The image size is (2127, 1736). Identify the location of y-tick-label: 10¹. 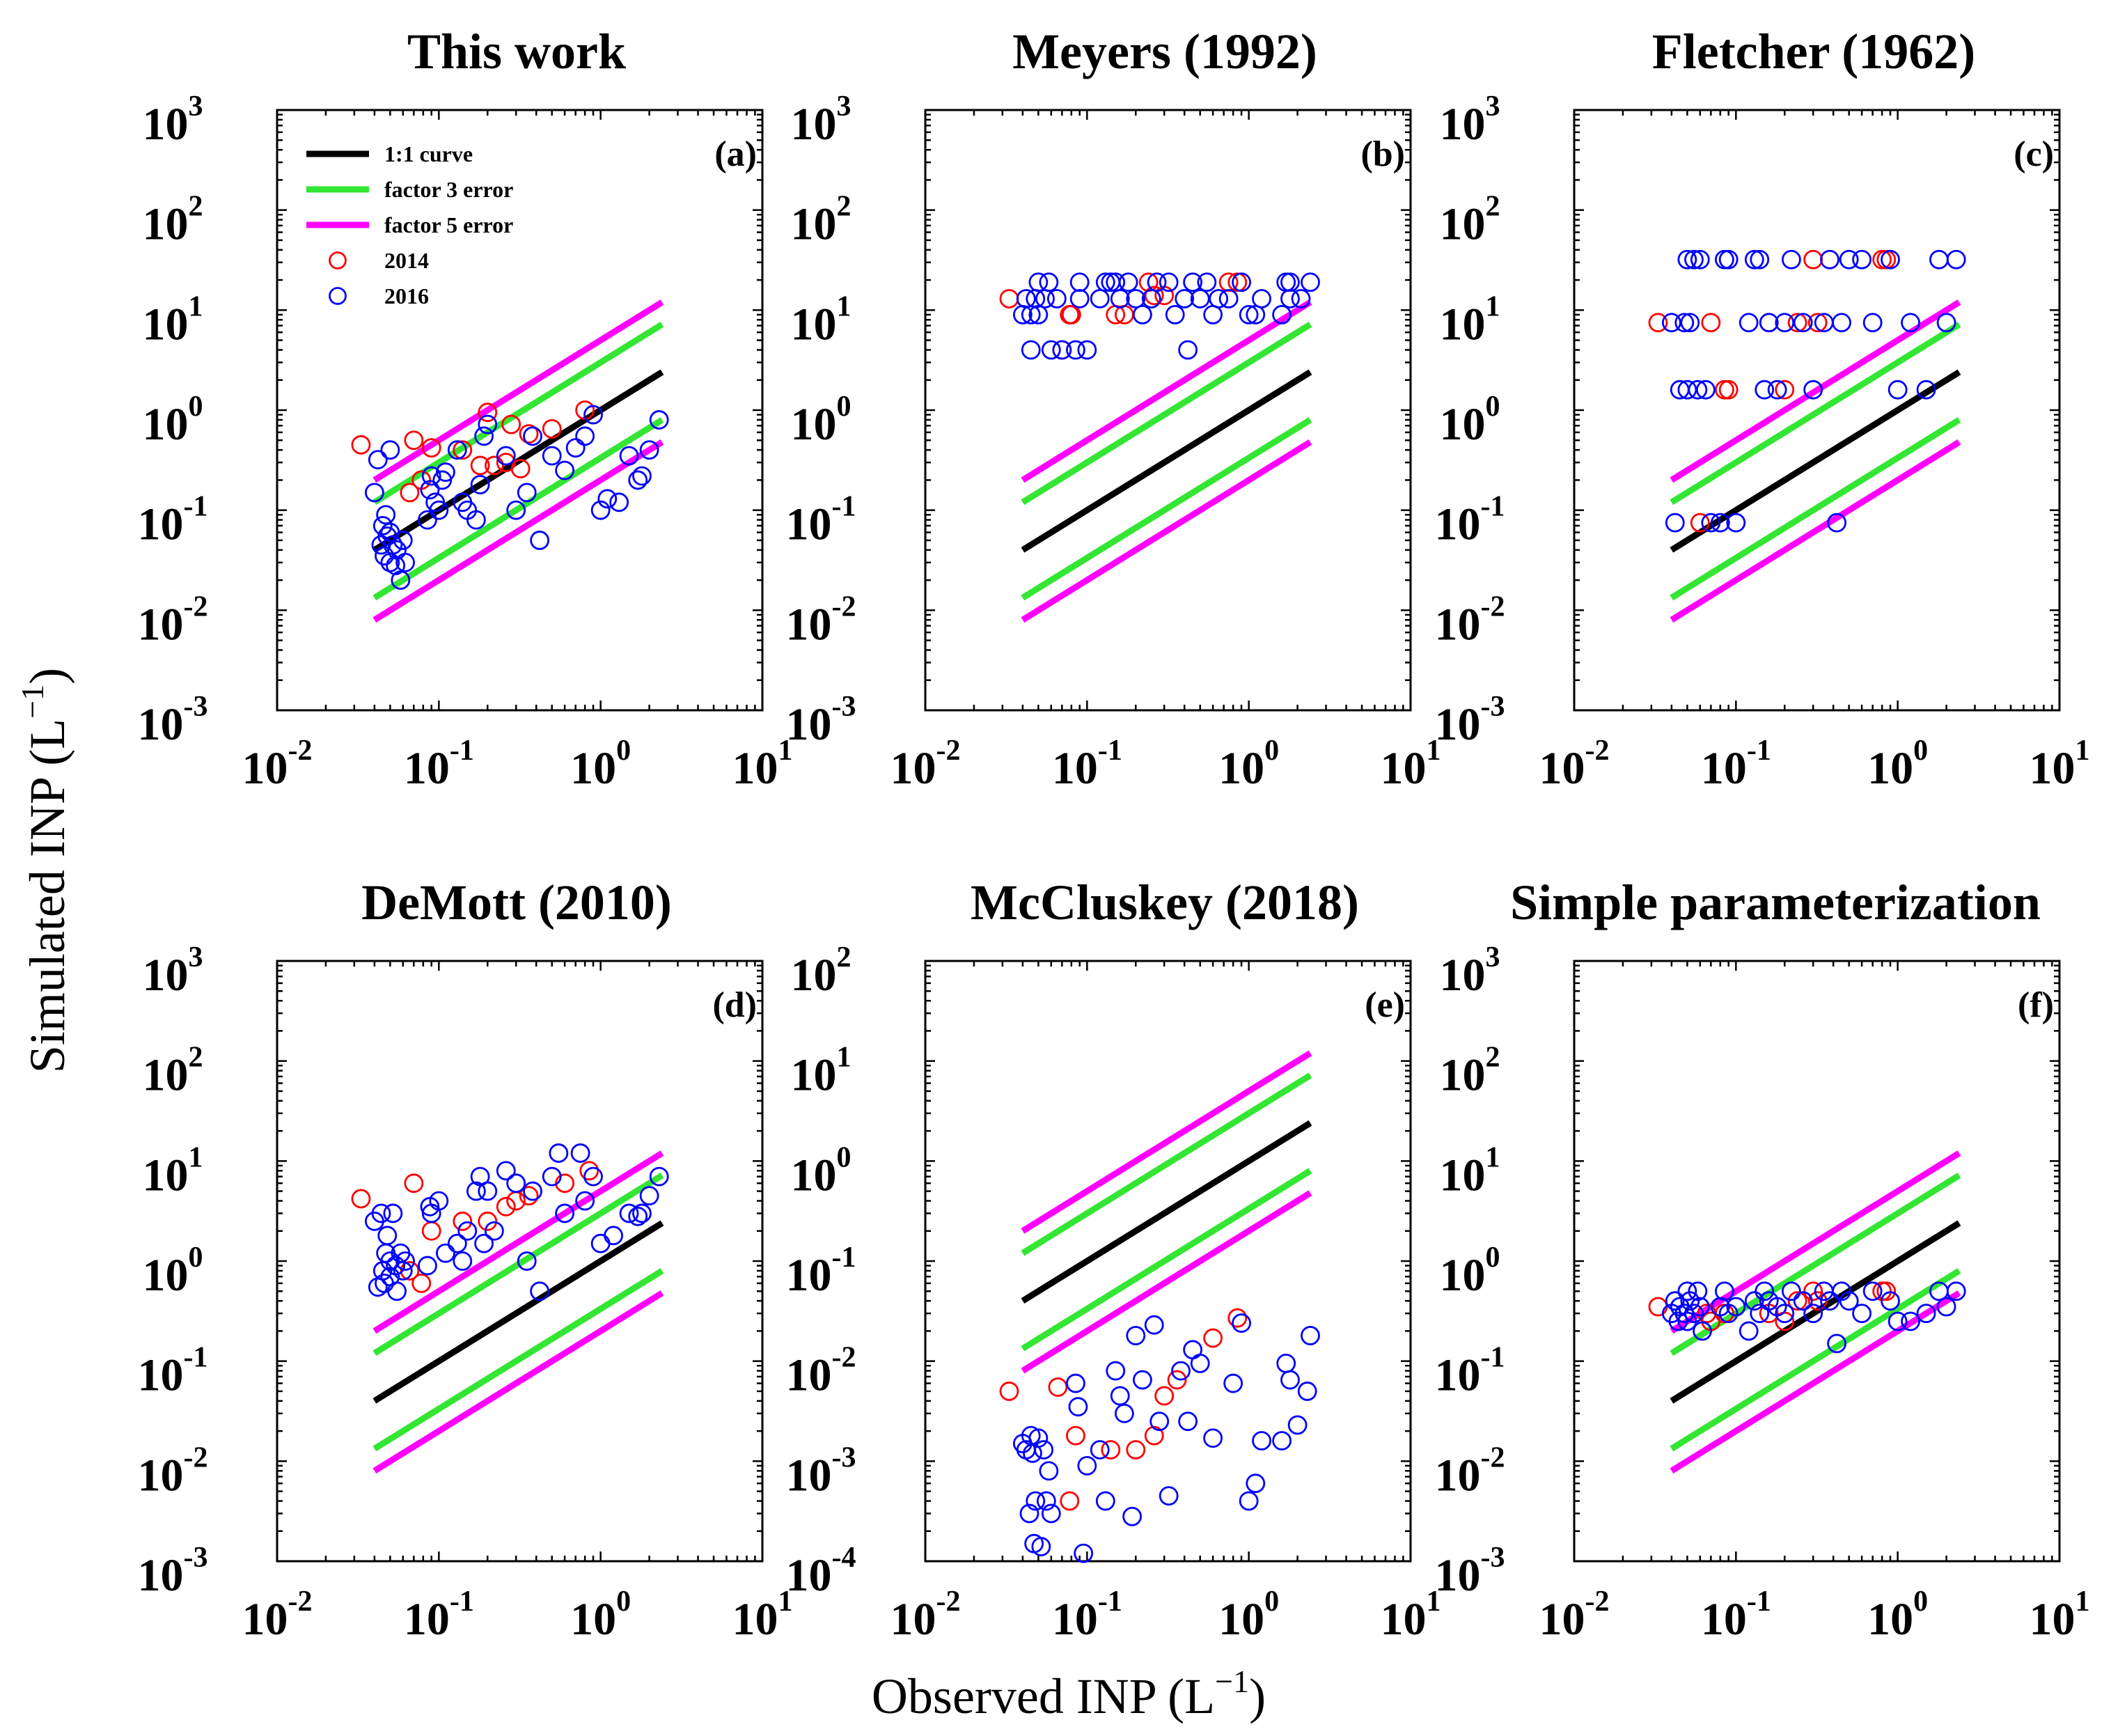
(1470, 1171).